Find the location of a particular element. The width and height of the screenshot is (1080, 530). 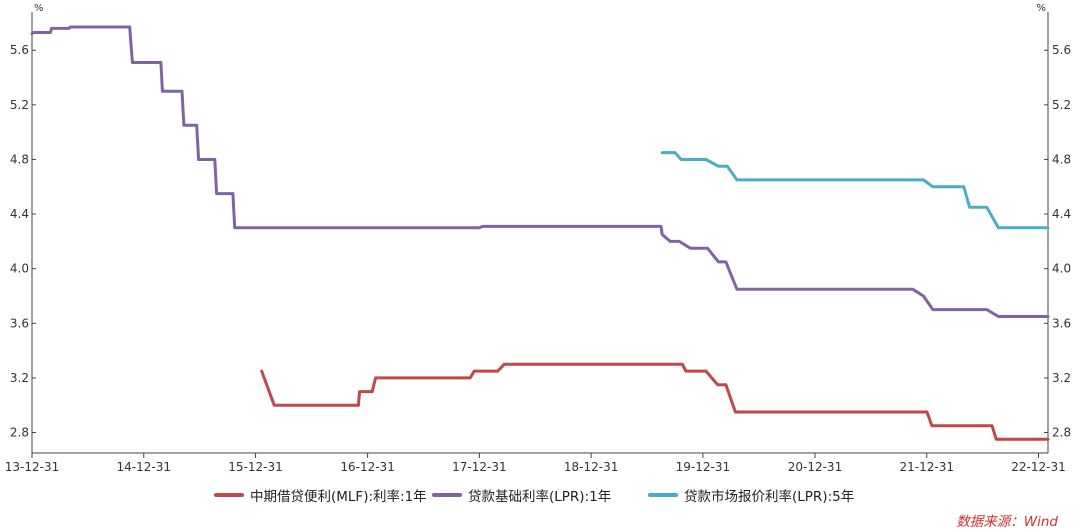

y-tick-label-right: 3.6 is located at coordinates (1061, 323).